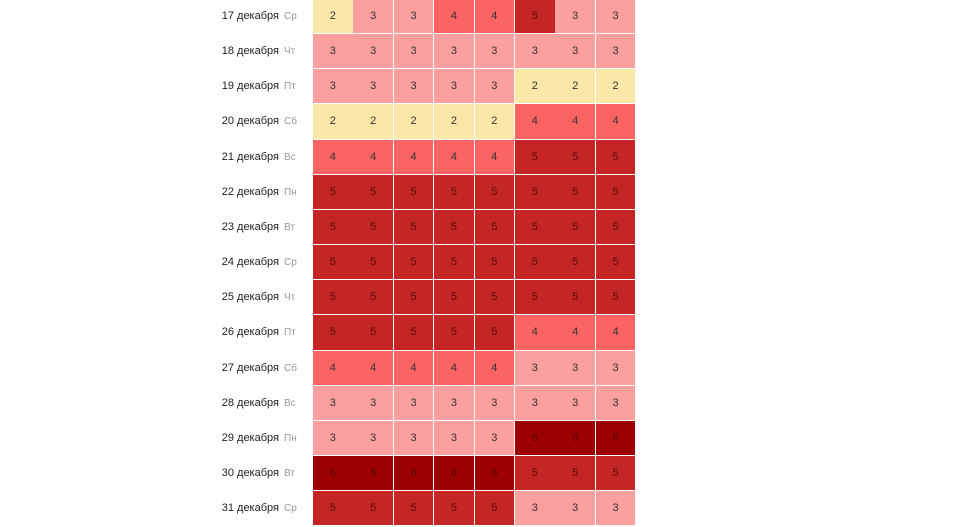  I want to click on row-weekday: Пт, so click(290, 333).